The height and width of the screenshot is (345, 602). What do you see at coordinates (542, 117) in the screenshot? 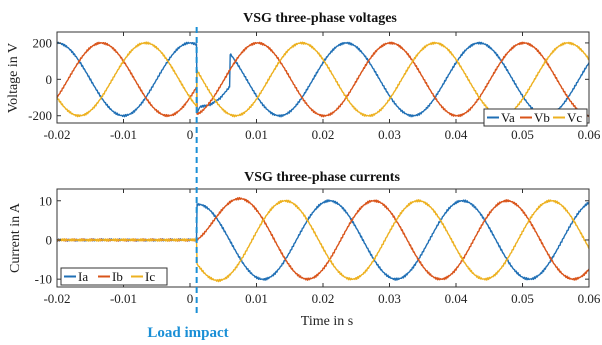
I see `legend-vb-label: Vb` at bounding box center [542, 117].